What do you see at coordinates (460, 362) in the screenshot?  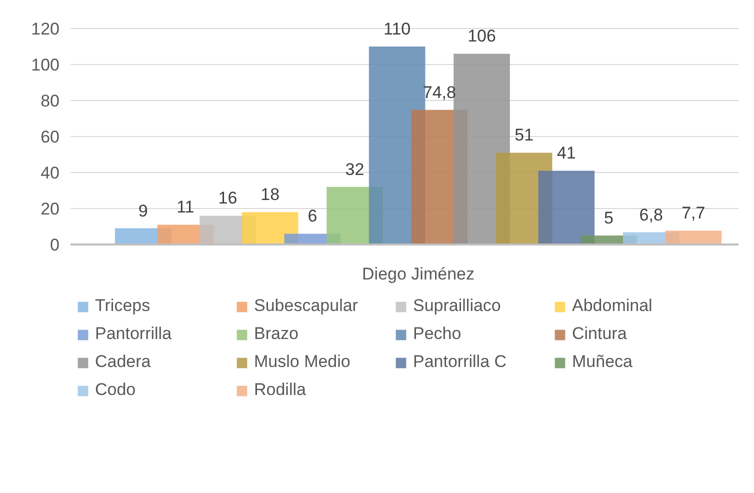 I see `legend-label: Pantorrilla C` at bounding box center [460, 362].